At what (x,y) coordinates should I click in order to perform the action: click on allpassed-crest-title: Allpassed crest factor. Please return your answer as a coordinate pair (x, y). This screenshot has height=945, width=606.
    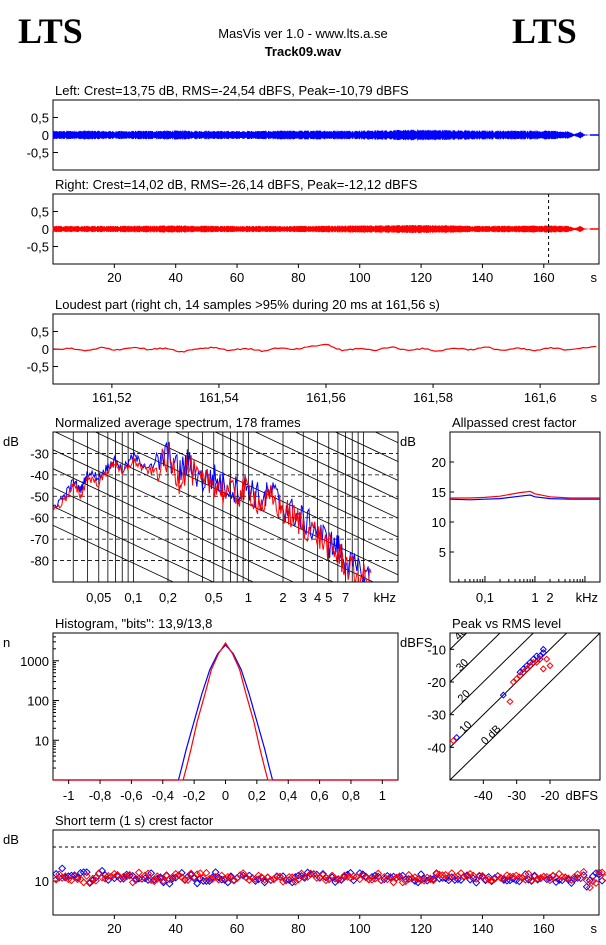
    Looking at the image, I should click on (514, 422).